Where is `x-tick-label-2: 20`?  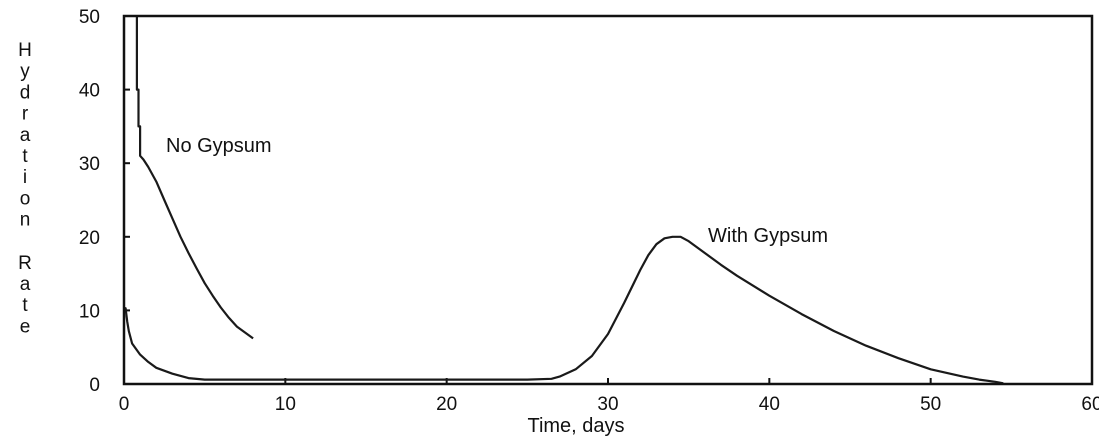 x-tick-label-2: 20 is located at coordinates (446, 404).